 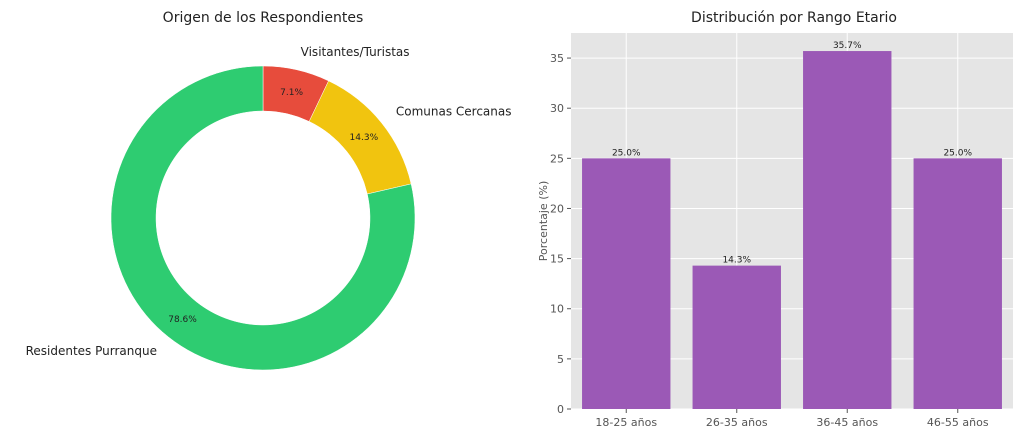 What do you see at coordinates (794, 18) in the screenshot?
I see `bar-title: Distribución por Rango Etario` at bounding box center [794, 18].